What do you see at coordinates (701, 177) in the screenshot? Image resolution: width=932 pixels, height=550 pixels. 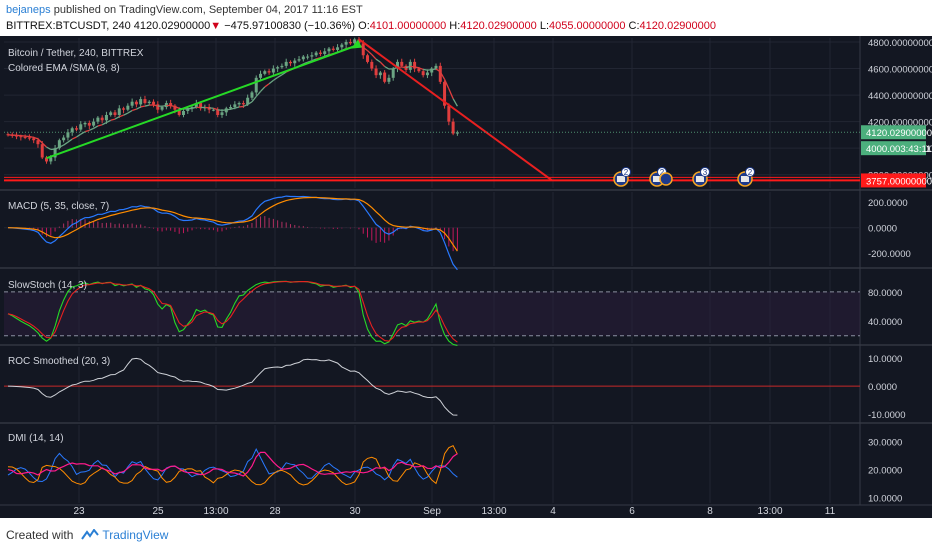 I see `event-badge: 3` at bounding box center [701, 177].